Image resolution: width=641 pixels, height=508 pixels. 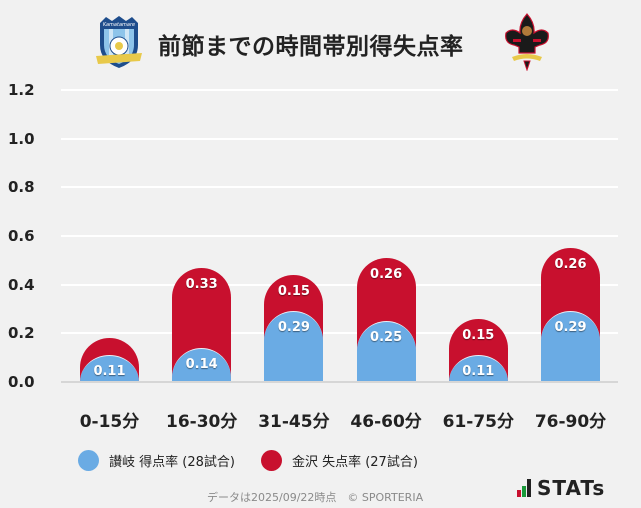 What do you see at coordinates (524, 488) in the screenshot?
I see `bar-chart-icon` at bounding box center [524, 488].